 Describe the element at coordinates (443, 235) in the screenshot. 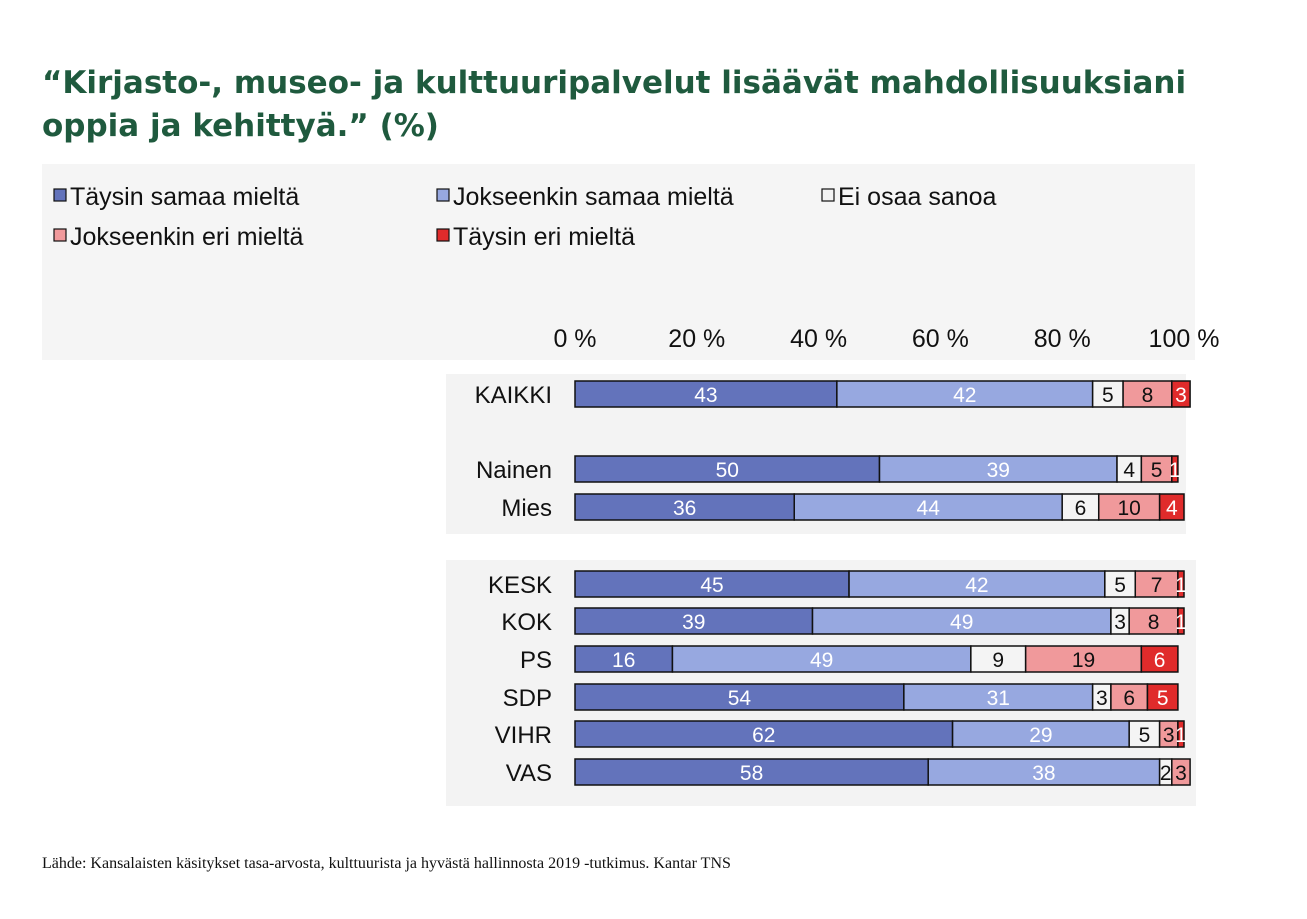

I see `legend-swatch-taysin-eri-mielta` at that location.